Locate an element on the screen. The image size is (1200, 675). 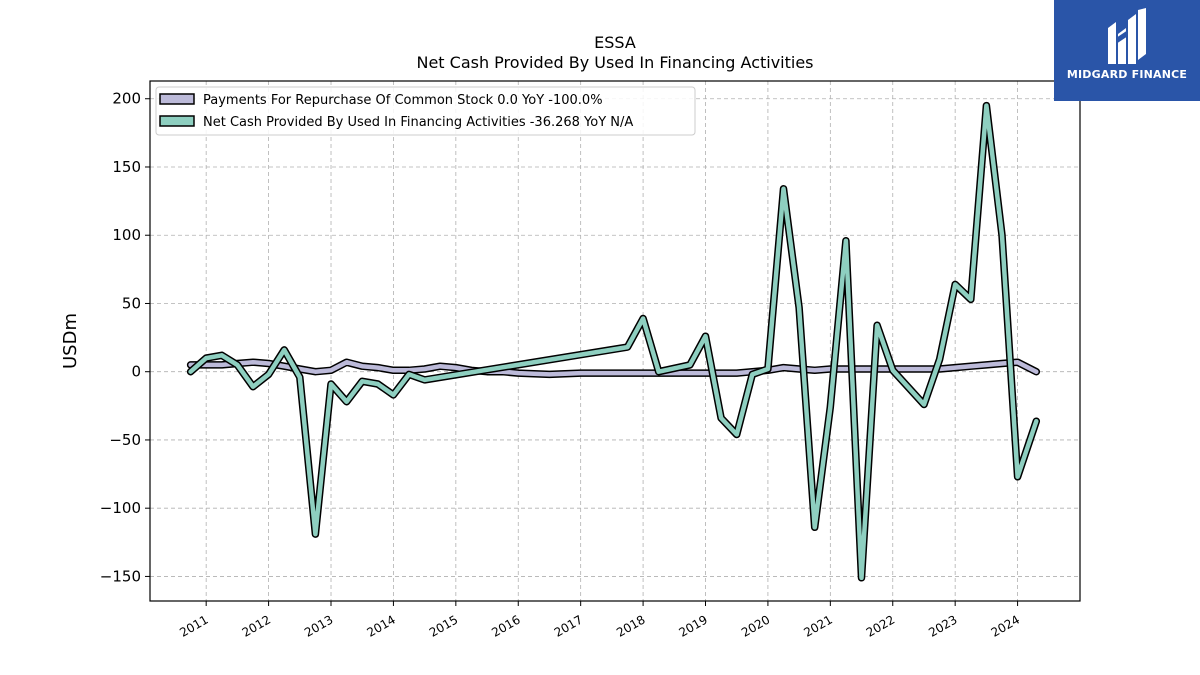
x-tick-label: 2020 is located at coordinates (755, 625).